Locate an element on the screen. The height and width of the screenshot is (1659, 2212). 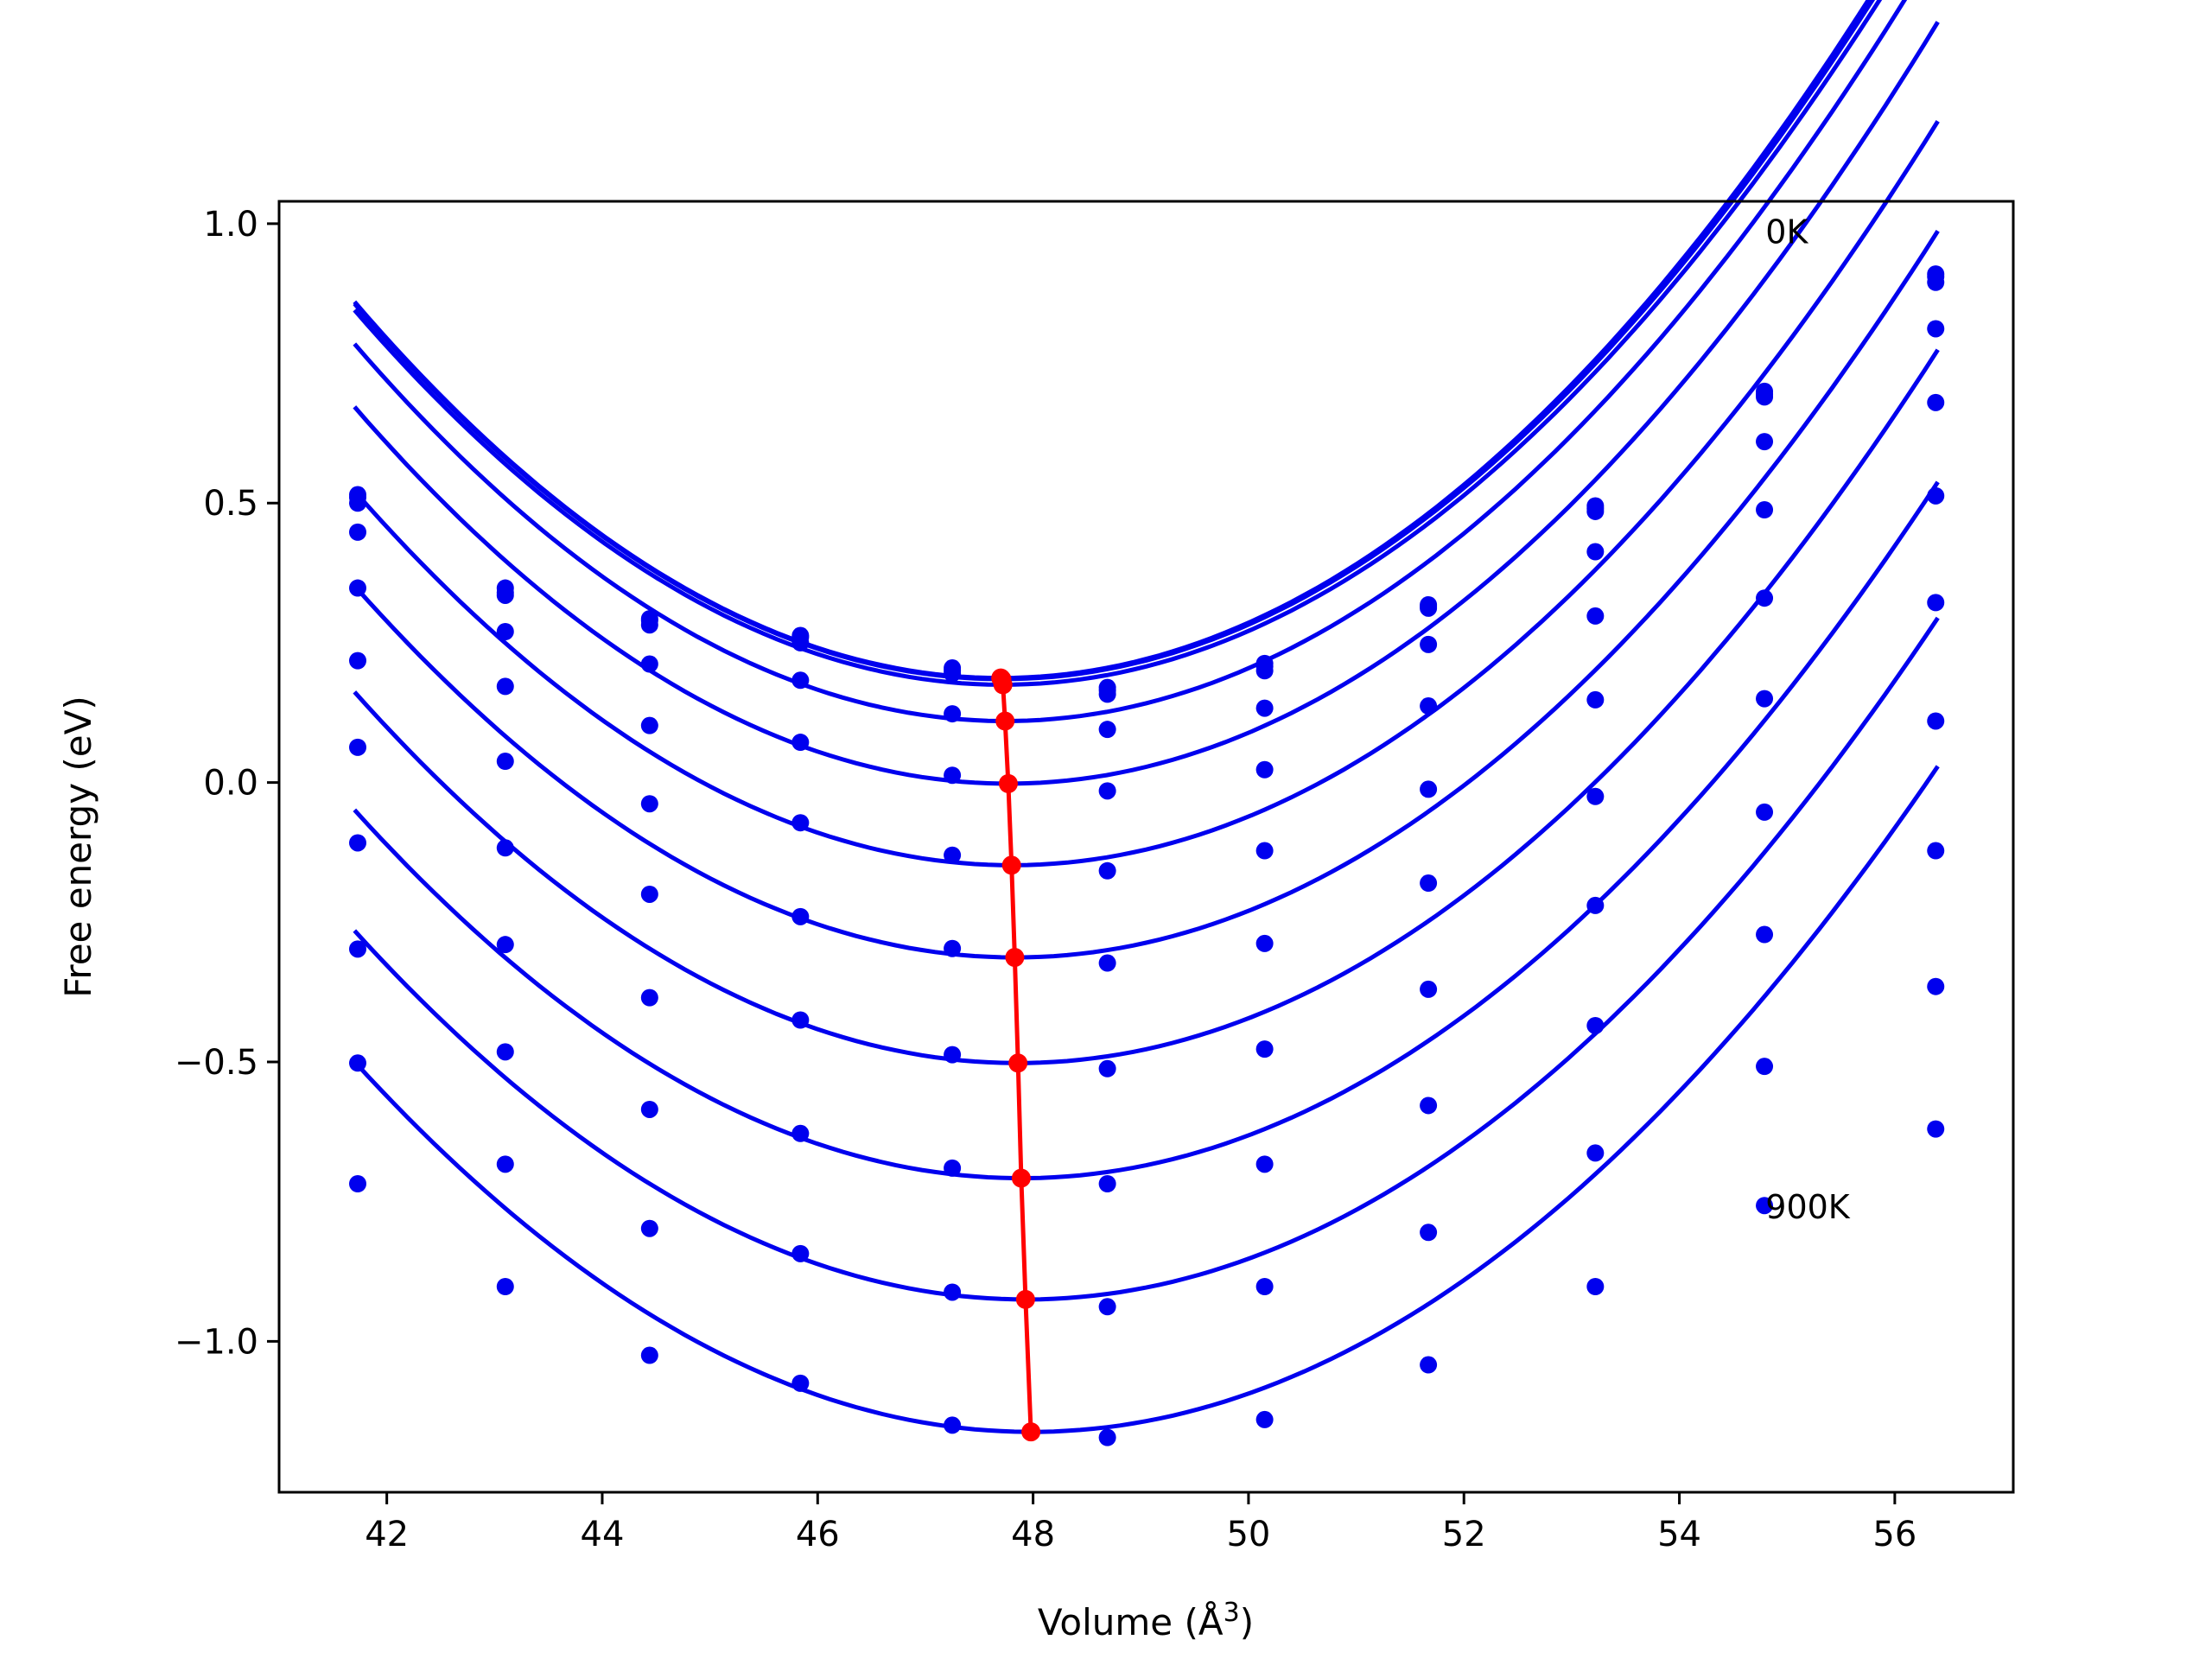
x-tick-label: 50 is located at coordinates (1248, 1534).